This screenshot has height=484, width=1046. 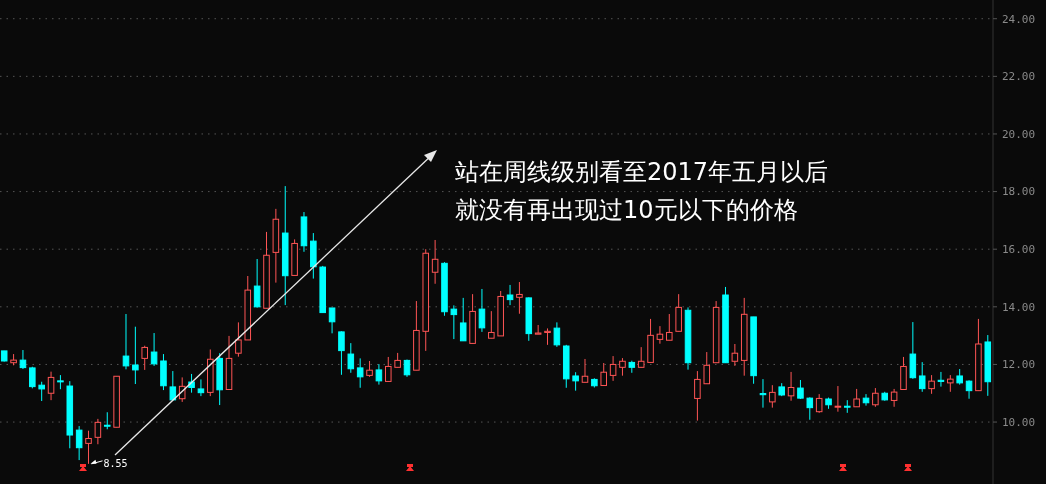 What do you see at coordinates (626, 210) in the screenshot?
I see `annotation: 就没有再出现过10元以下的价格` at bounding box center [626, 210].